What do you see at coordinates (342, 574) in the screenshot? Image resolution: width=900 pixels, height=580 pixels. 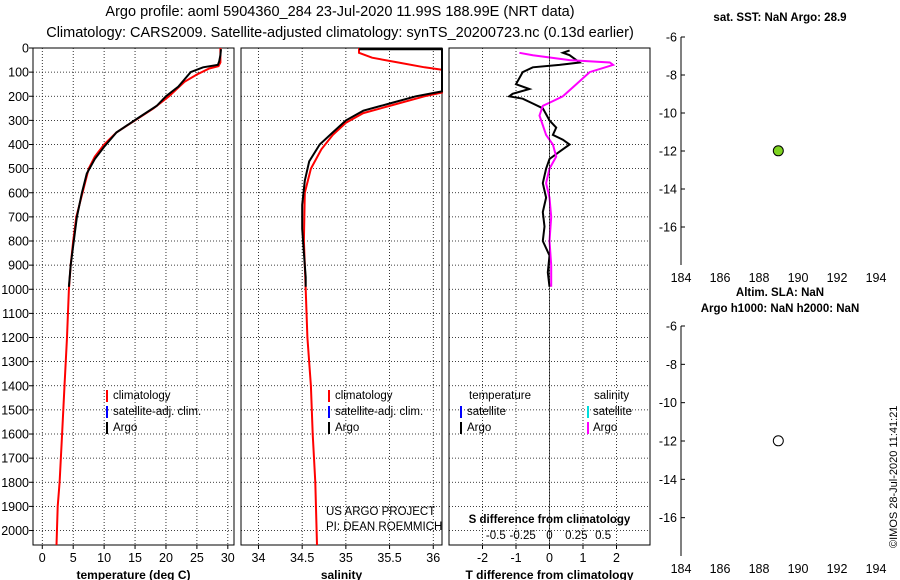 I see `sal-xlabel: salinity` at bounding box center [342, 574].